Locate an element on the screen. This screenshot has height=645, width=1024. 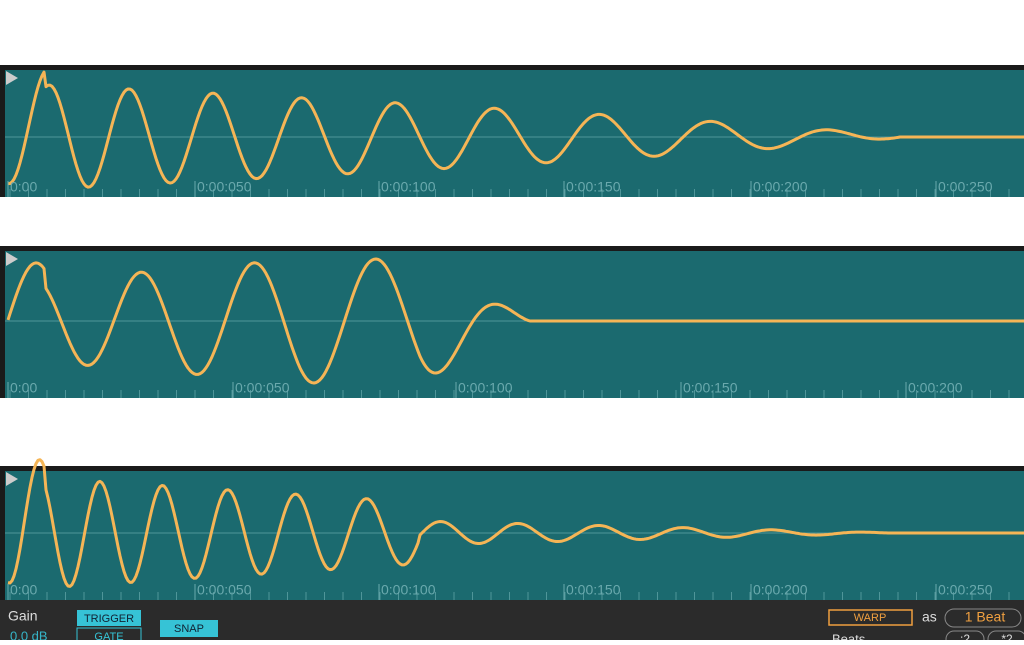
mul-text: *2 is located at coordinates (1007, 636).